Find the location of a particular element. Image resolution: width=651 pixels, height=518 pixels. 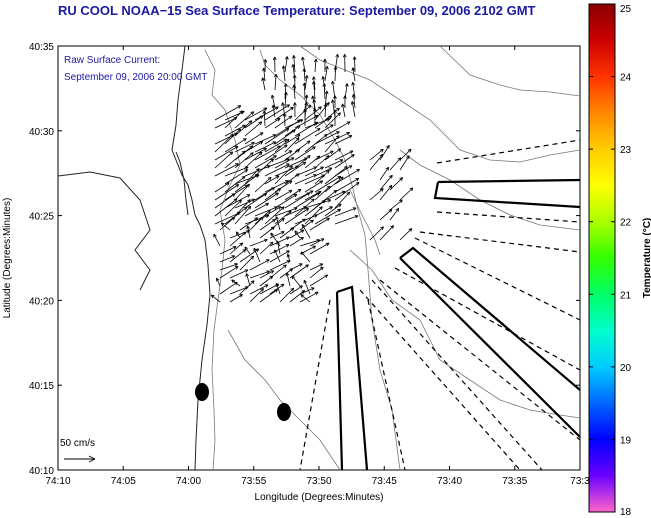

colorbar-tick-label: 24 is located at coordinates (626, 78).